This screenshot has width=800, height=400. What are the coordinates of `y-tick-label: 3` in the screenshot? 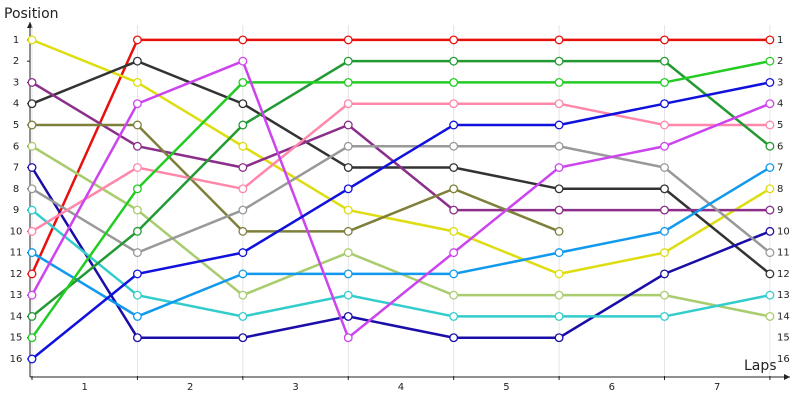 It's located at (16, 82).